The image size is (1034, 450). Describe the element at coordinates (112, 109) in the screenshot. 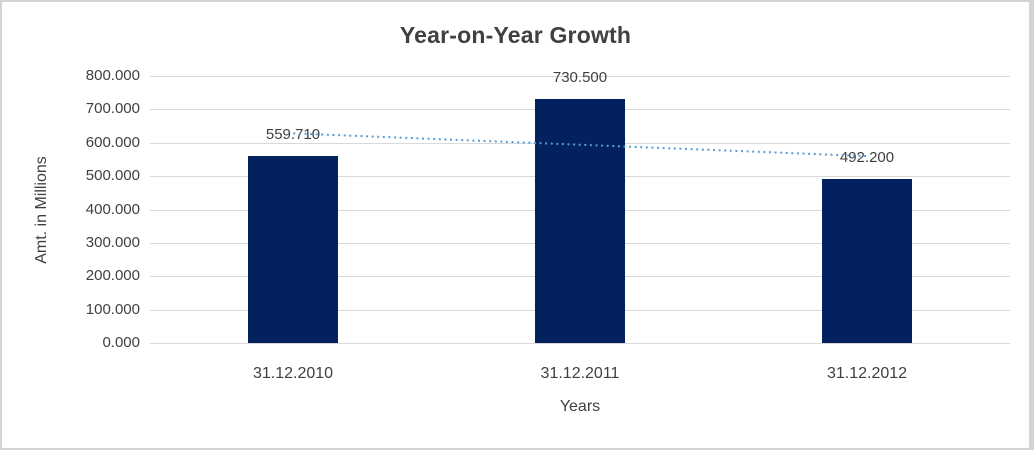

I see `y-tick-label: 700.000` at that location.